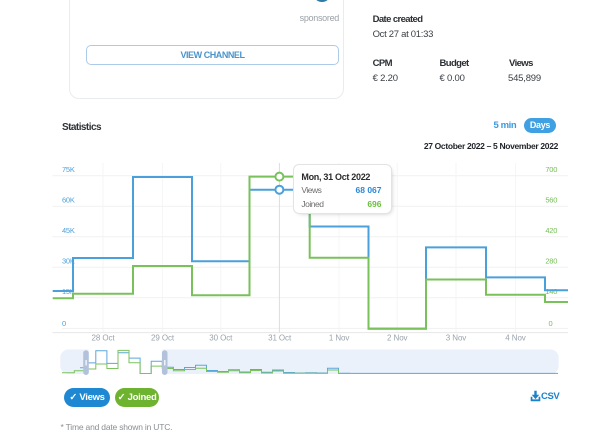 The width and height of the screenshot is (600, 439). I want to click on svg-text: 75K, so click(68, 169).